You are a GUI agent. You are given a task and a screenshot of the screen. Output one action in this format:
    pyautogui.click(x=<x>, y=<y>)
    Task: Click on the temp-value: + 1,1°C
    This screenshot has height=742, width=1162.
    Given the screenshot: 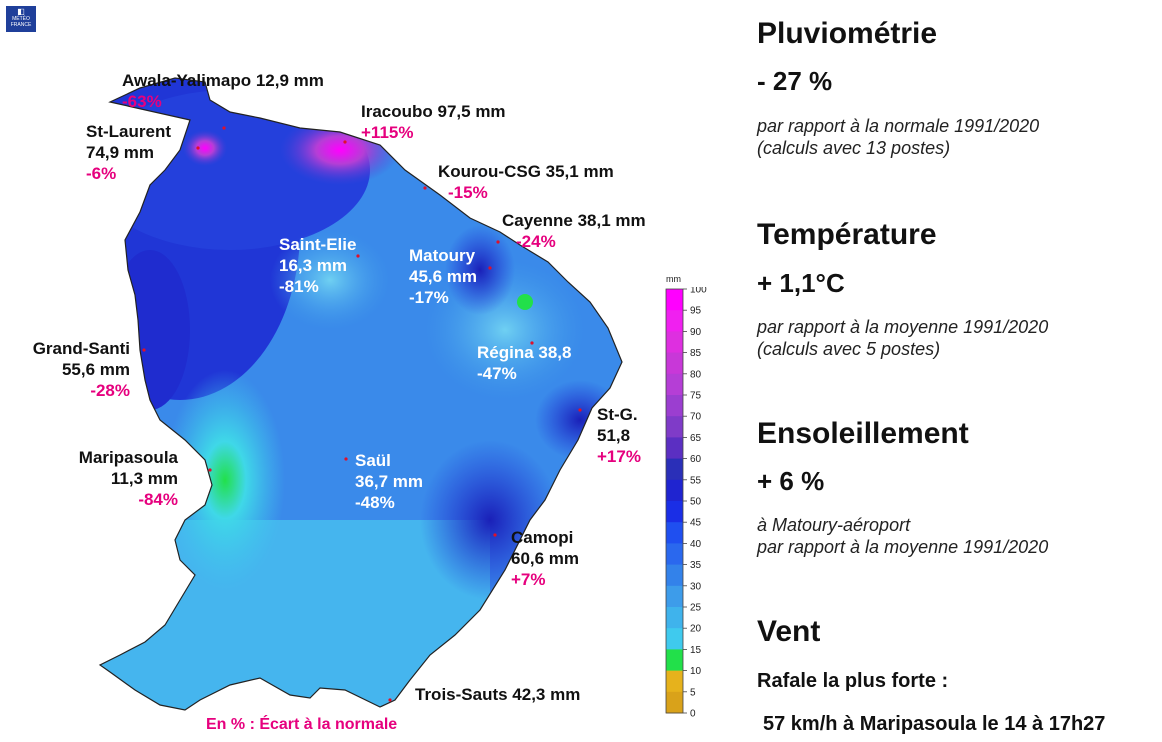 What is the action you would take?
    pyautogui.click(x=801, y=283)
    